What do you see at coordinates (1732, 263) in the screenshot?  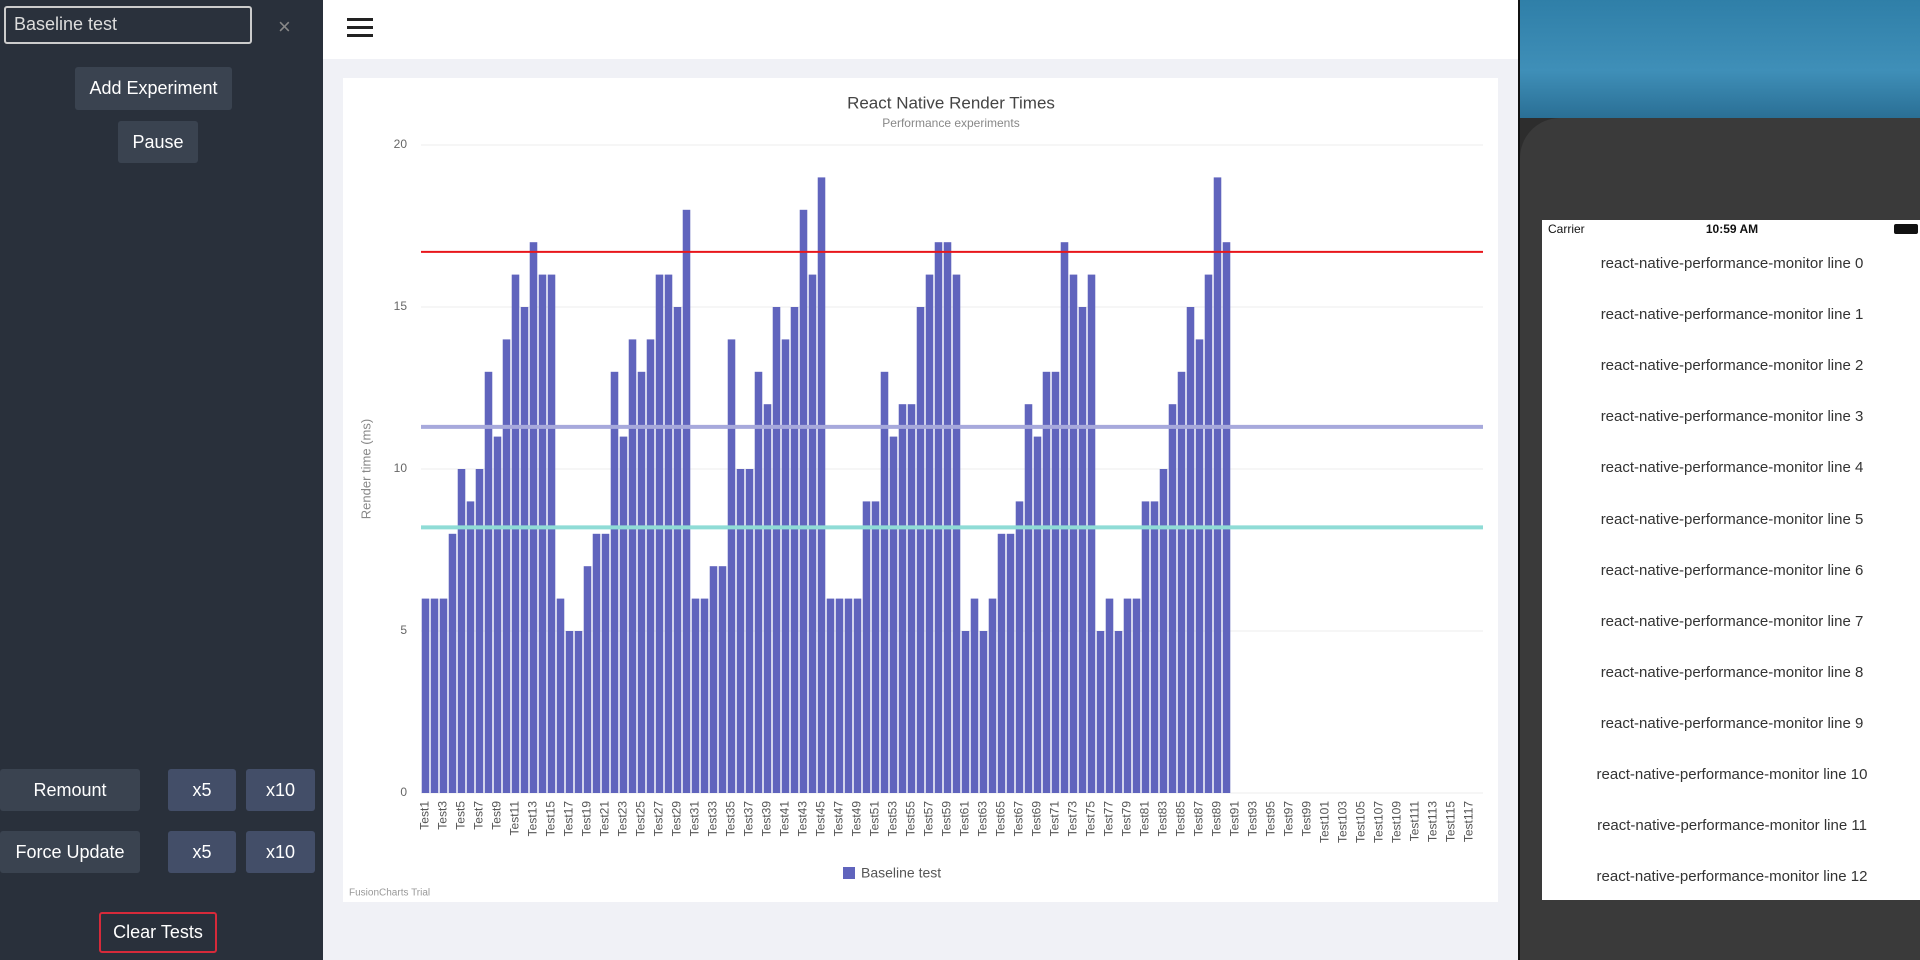 I see `list-row: react-native-performance-monitor line 0` at bounding box center [1732, 263].